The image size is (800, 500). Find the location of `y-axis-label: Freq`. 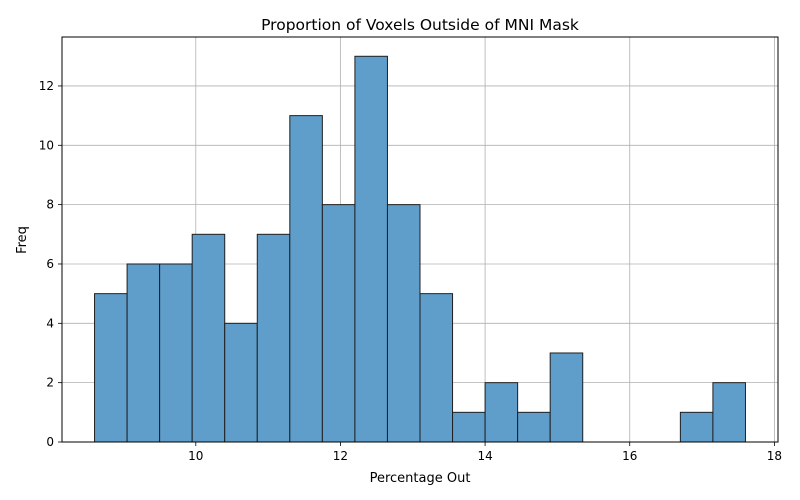

y-axis-label: Freq is located at coordinates (22, 240).